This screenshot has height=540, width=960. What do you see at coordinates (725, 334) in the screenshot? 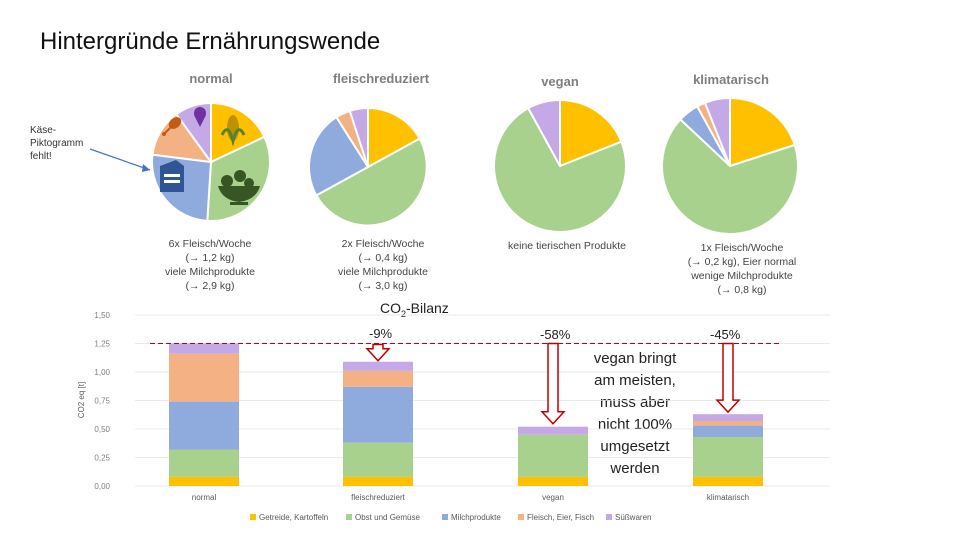
I see `annotation-klimatarisch: -45%` at bounding box center [725, 334].